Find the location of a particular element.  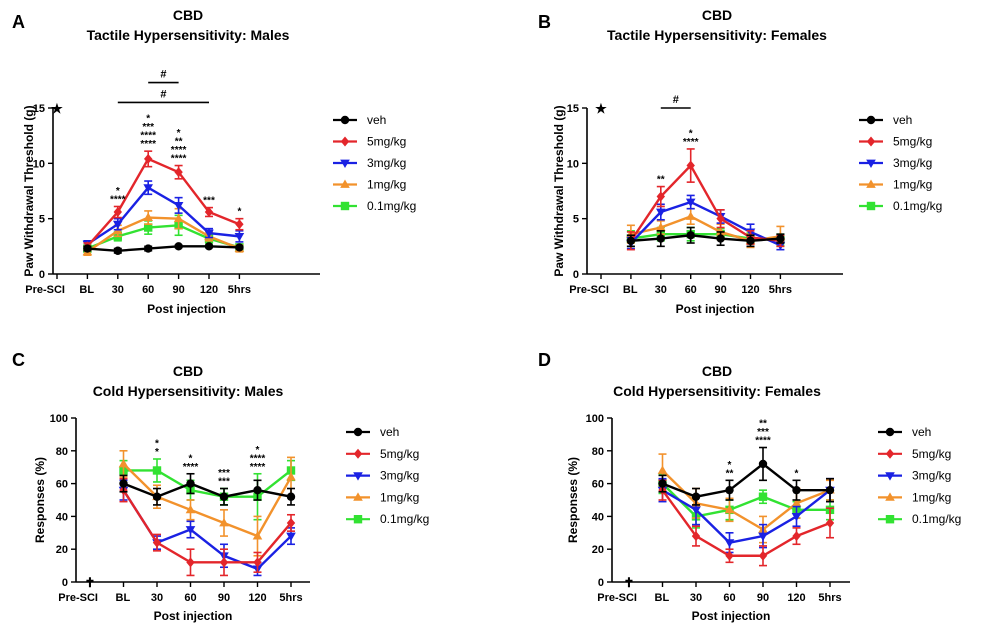

chart-title: CBD is located at coordinates (188, 15).